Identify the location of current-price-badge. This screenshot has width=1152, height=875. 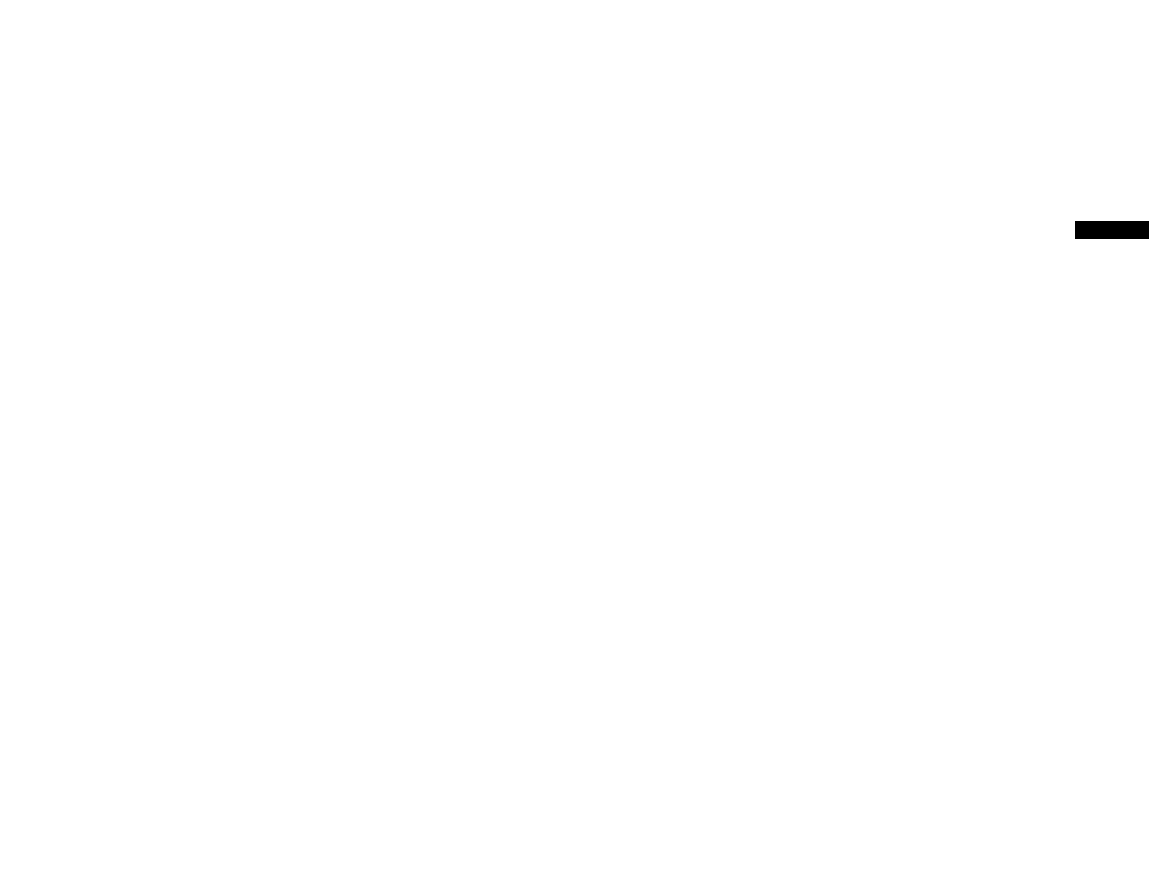
(1112, 230).